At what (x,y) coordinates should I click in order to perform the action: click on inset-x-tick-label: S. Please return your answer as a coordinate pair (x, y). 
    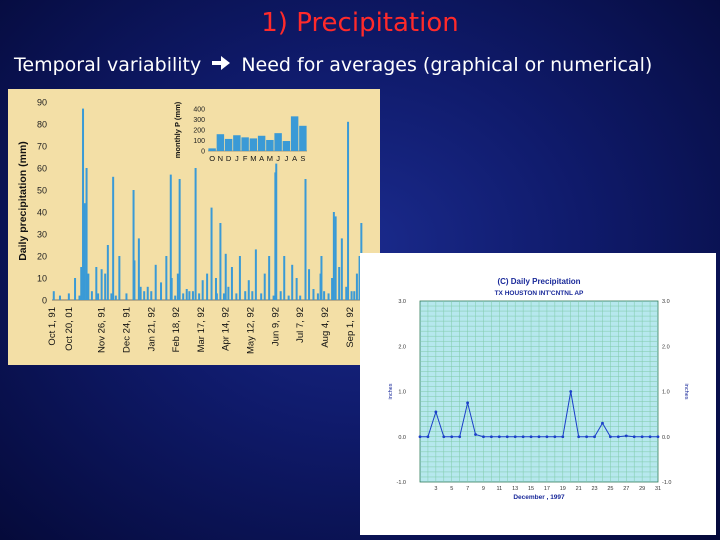
    Looking at the image, I should click on (302, 158).